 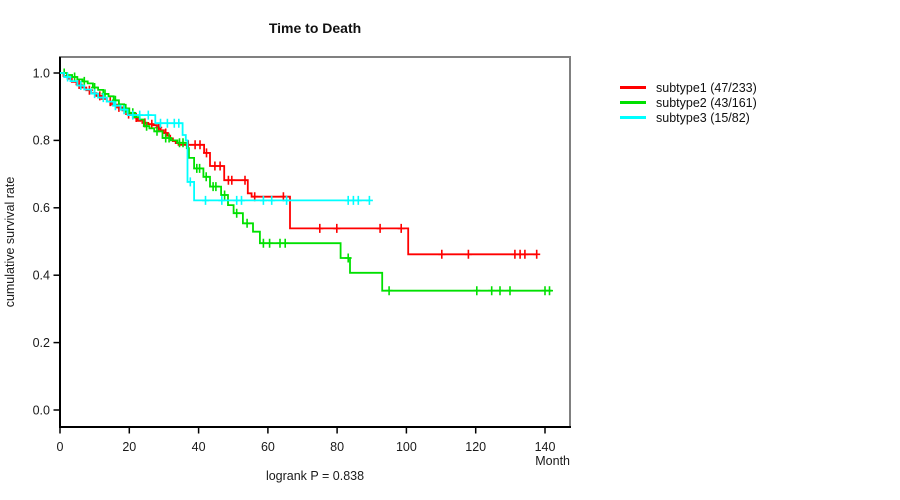 What do you see at coordinates (706, 87) in the screenshot?
I see `legend-label-subtype1: subtype1 (47/233)` at bounding box center [706, 87].